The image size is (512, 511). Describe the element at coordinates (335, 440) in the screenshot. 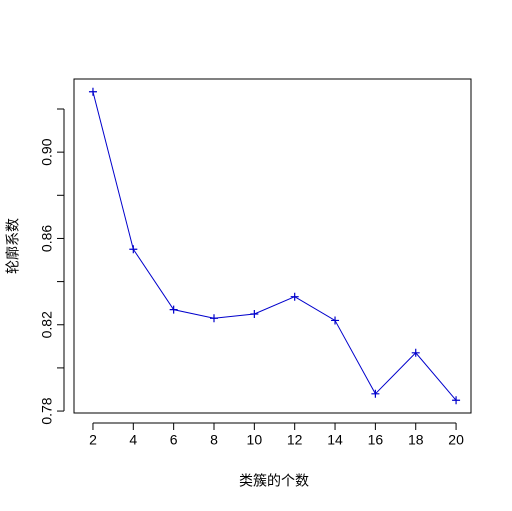

I see `x-tick-label: 14` at that location.